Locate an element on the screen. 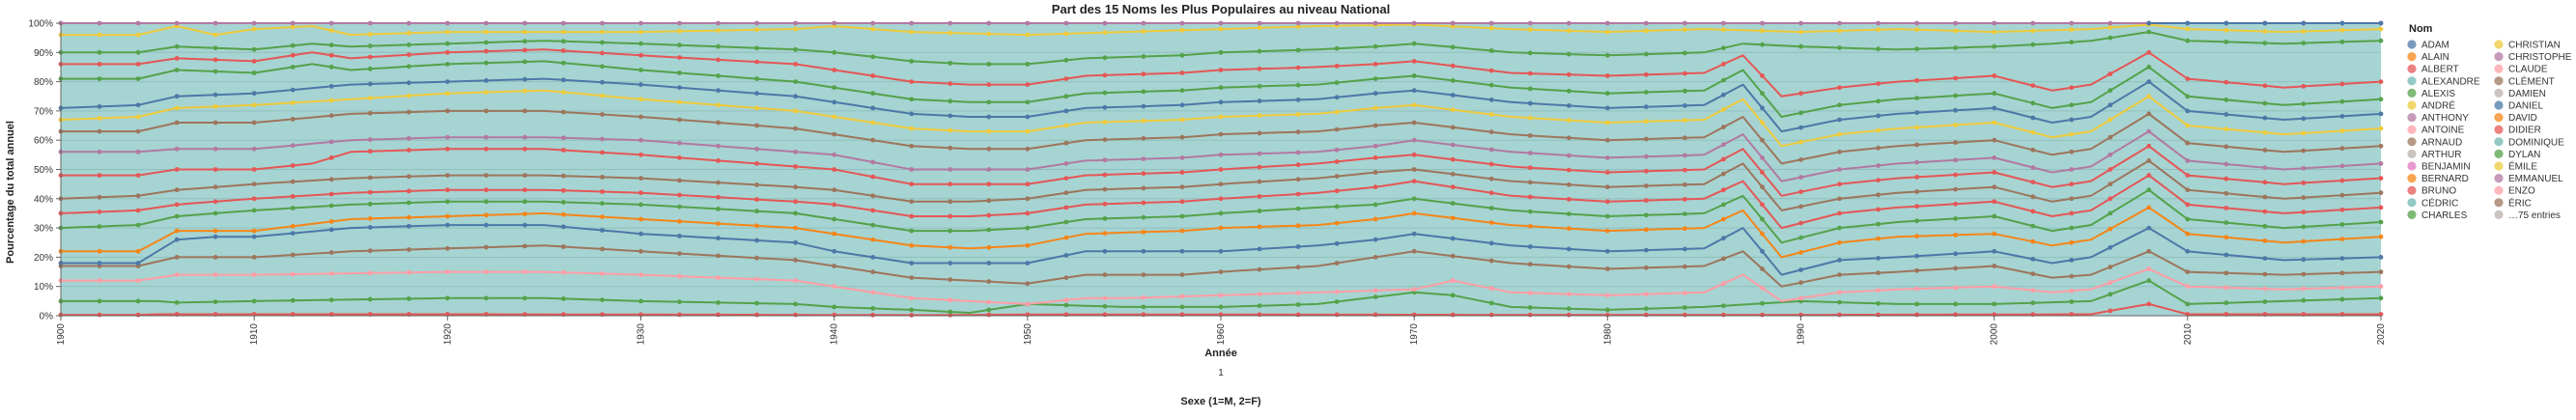  y-tick-label: 80% is located at coordinates (43, 83).